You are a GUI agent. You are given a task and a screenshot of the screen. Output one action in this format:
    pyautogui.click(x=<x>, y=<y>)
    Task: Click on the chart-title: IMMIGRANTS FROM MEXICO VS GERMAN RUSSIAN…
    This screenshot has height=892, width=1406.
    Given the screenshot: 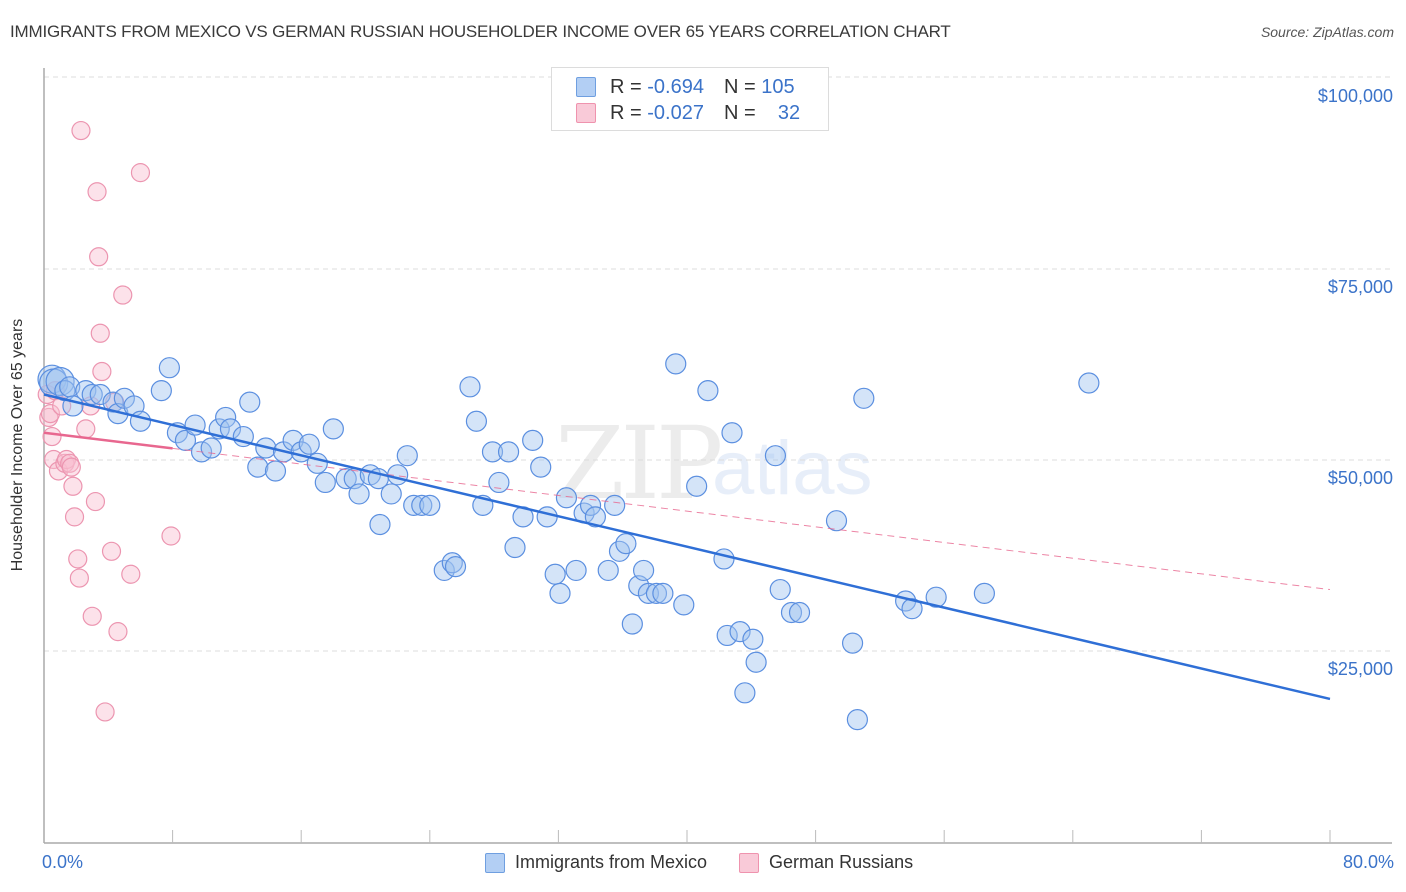 What is the action you would take?
    pyautogui.click(x=480, y=31)
    